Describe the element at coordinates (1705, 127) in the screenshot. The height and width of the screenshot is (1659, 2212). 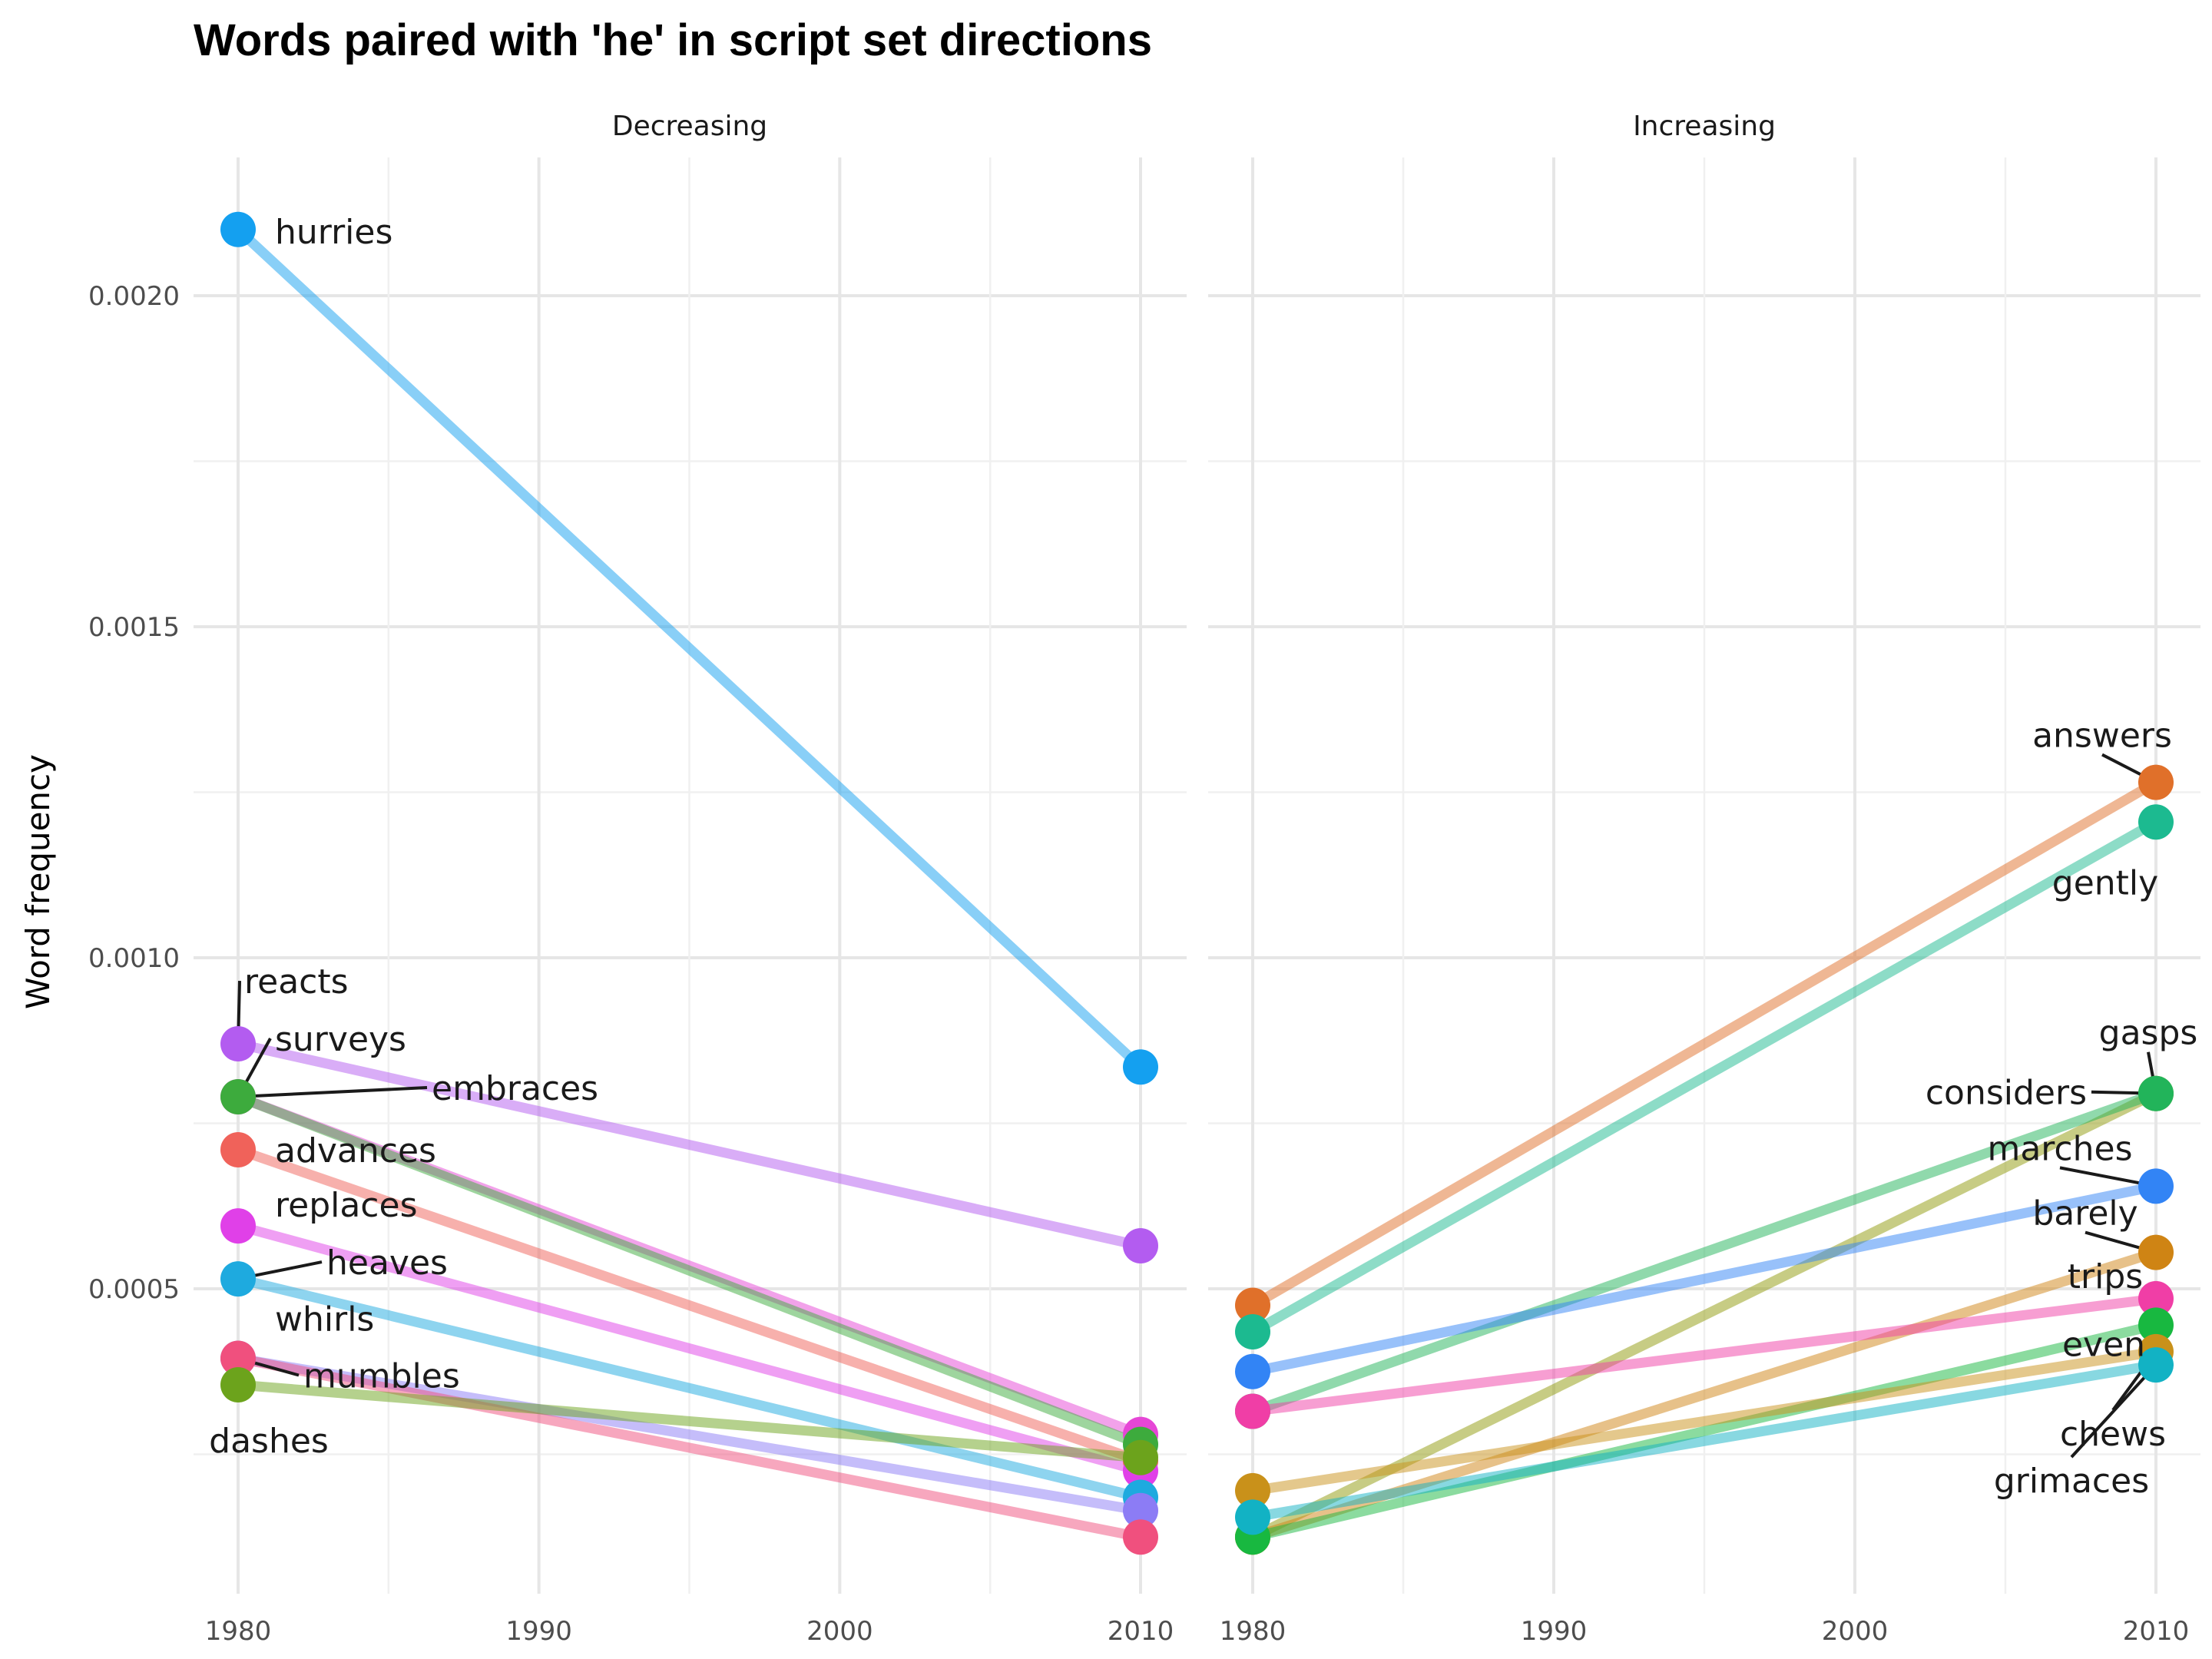
I see `panel-title-increasing: Increasing` at that location.